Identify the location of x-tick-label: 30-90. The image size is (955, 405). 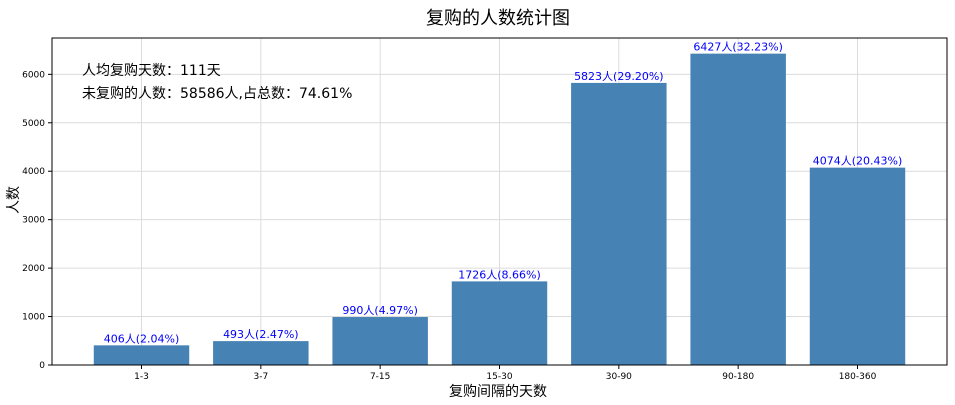
(619, 377).